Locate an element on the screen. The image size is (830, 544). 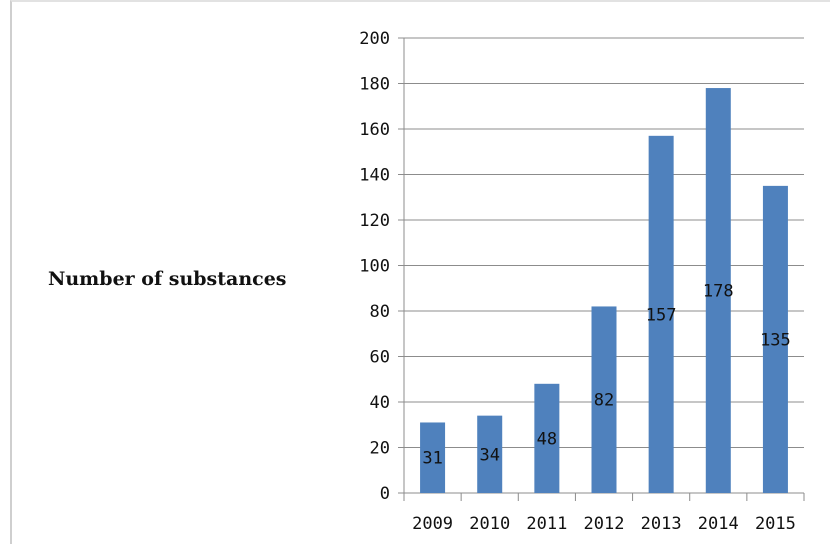
y-tick-label: 160 is located at coordinates (374, 130).